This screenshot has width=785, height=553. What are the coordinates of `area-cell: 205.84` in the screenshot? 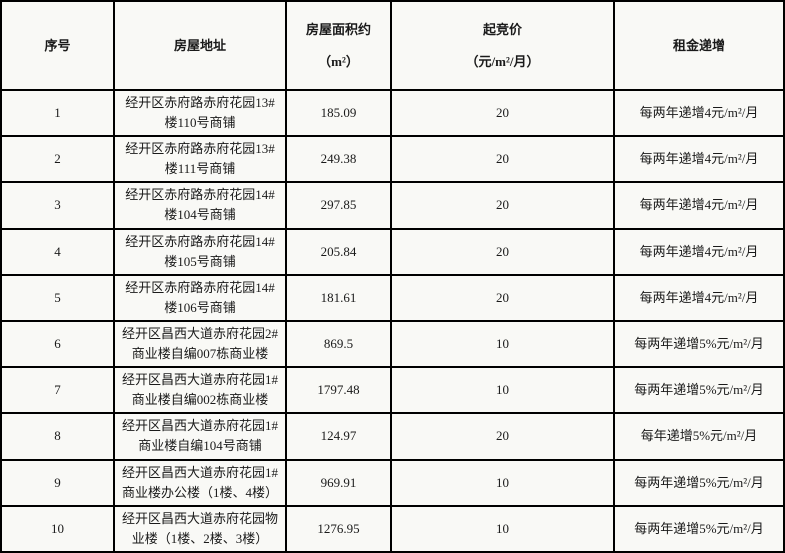 It's located at (338, 251).